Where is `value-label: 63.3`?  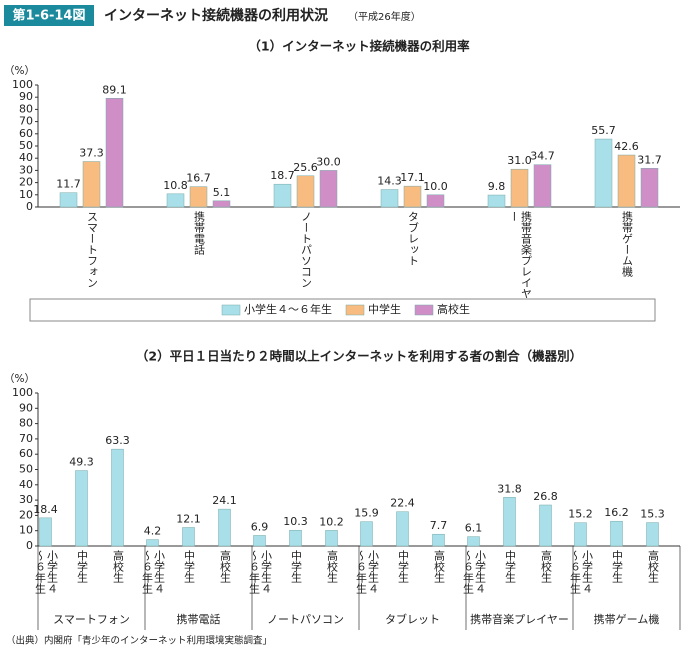 value-label: 63.3 is located at coordinates (117, 440).